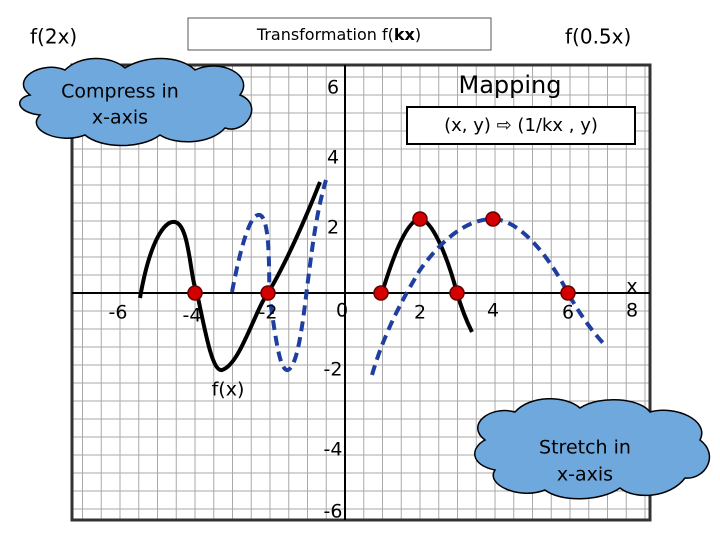  What do you see at coordinates (192, 316) in the screenshot?
I see `x-tick-label: -4` at bounding box center [192, 316].